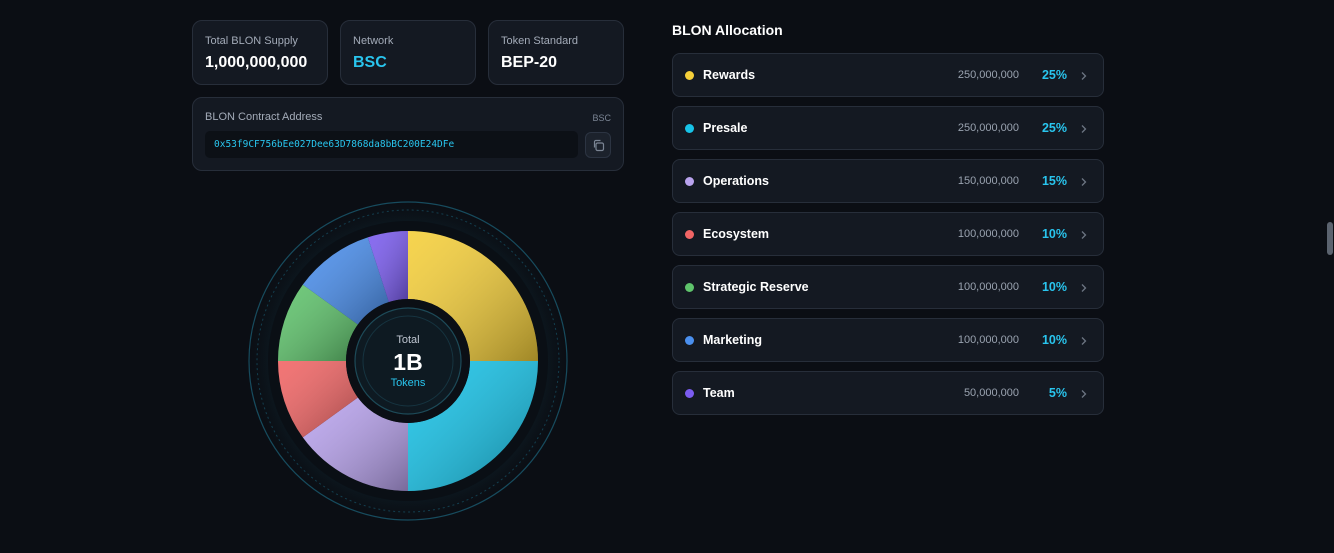 This screenshot has height=553, width=1334. I want to click on chart-outer-ring, so click(408, 361).